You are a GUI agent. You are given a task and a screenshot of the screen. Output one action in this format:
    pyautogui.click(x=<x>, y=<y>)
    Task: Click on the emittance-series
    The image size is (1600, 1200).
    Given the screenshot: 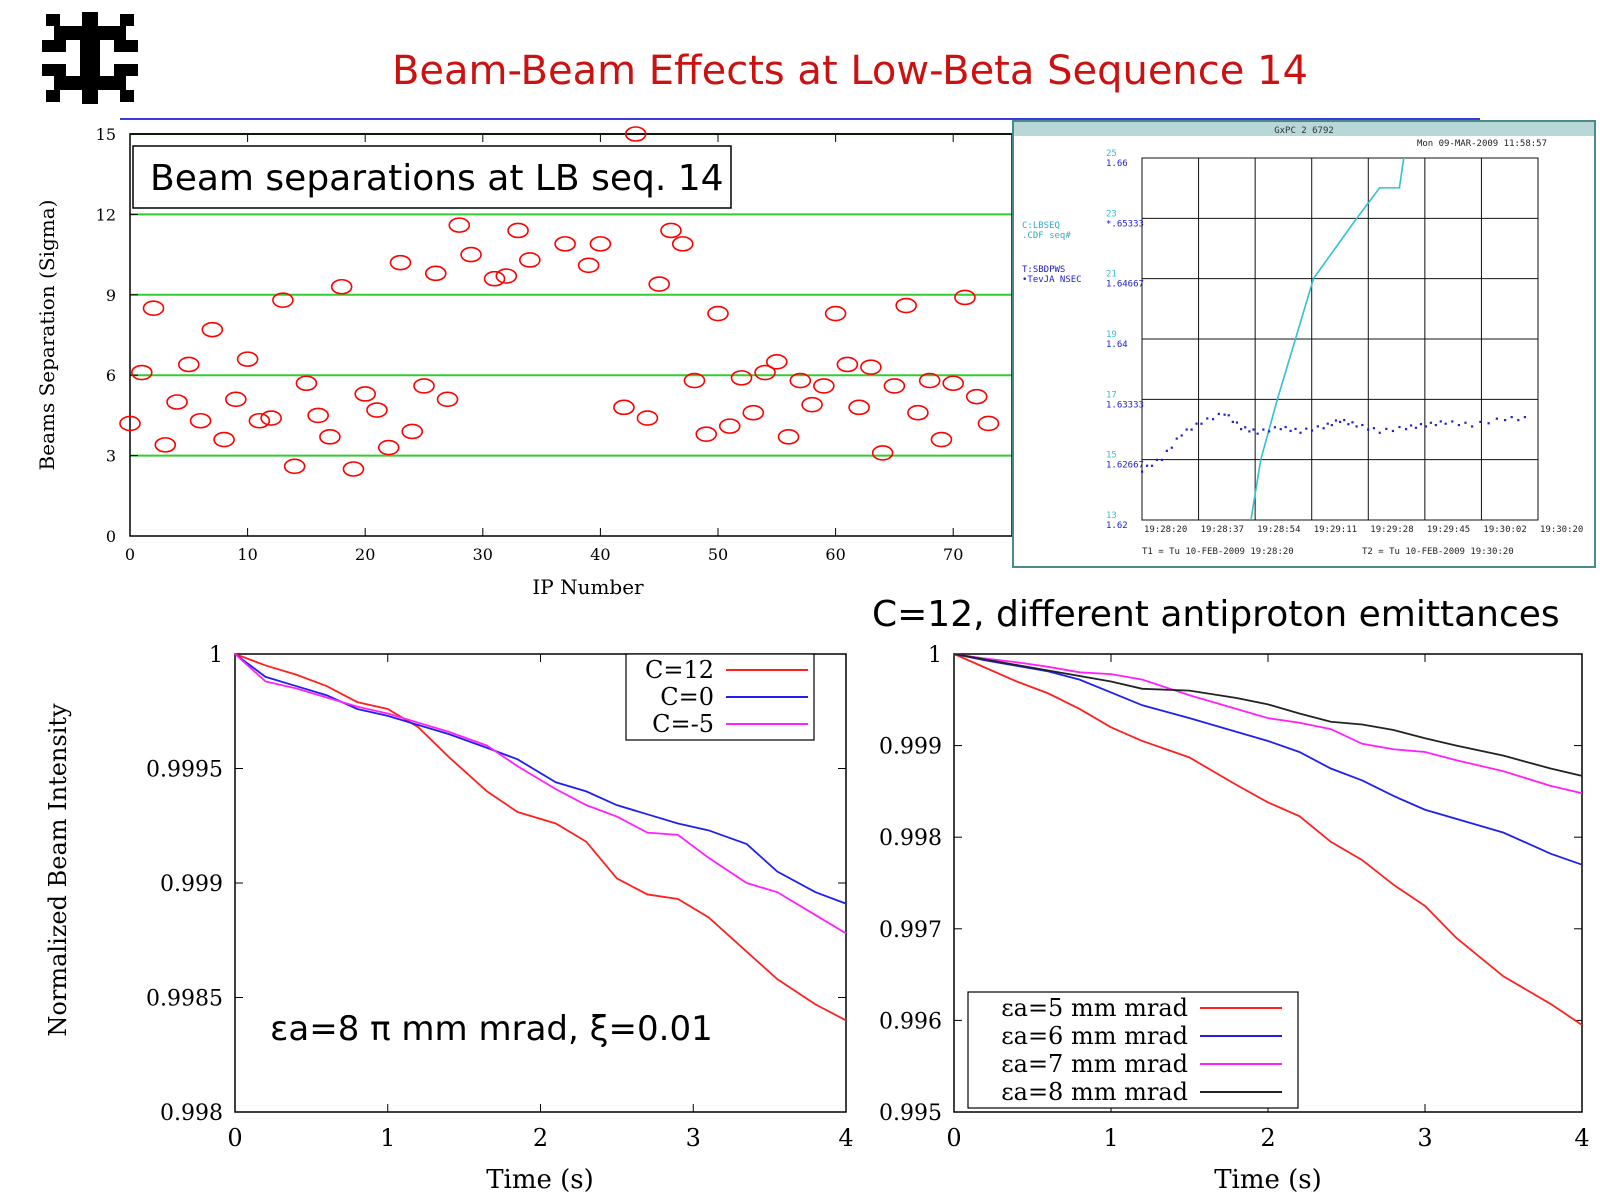 What is the action you would take?
    pyautogui.click(x=1268, y=839)
    